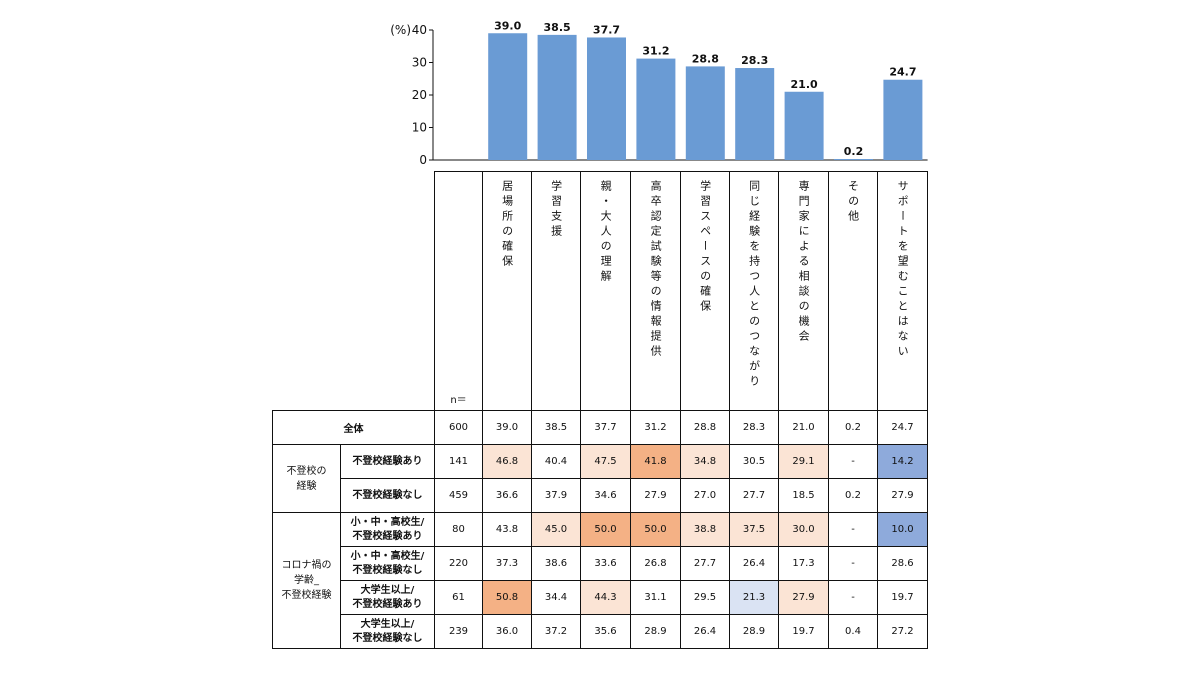 This screenshot has width=1200, height=675. What do you see at coordinates (458, 529) in the screenshot?
I see `n-cell: 80` at bounding box center [458, 529].